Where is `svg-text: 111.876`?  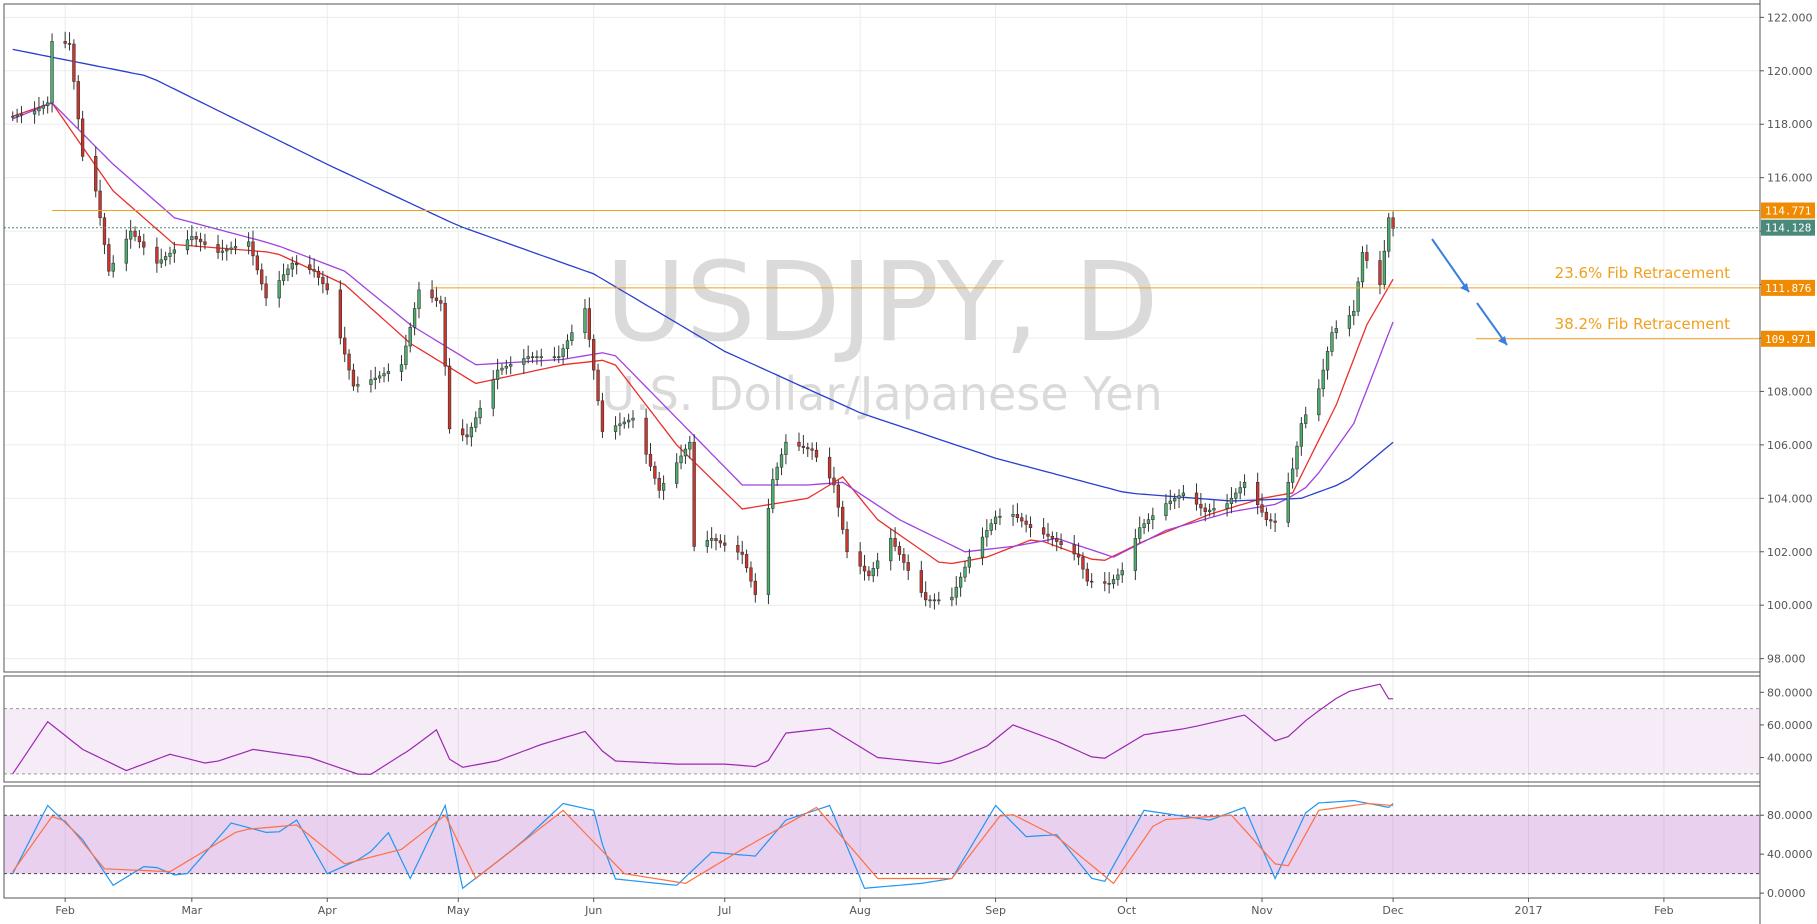 svg-text: 111.876 is located at coordinates (1788, 288).